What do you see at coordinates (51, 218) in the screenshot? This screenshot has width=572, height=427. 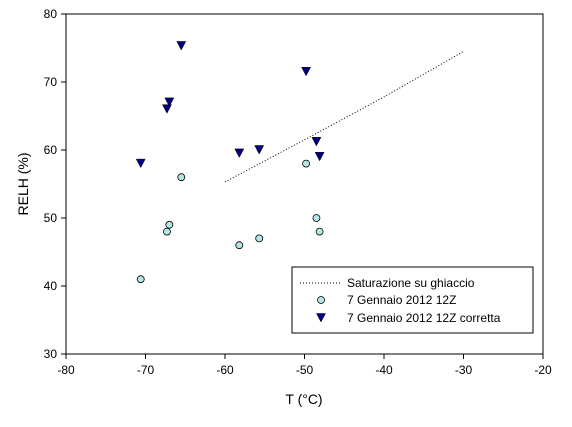 I see `y-tick-label: 50` at bounding box center [51, 218].